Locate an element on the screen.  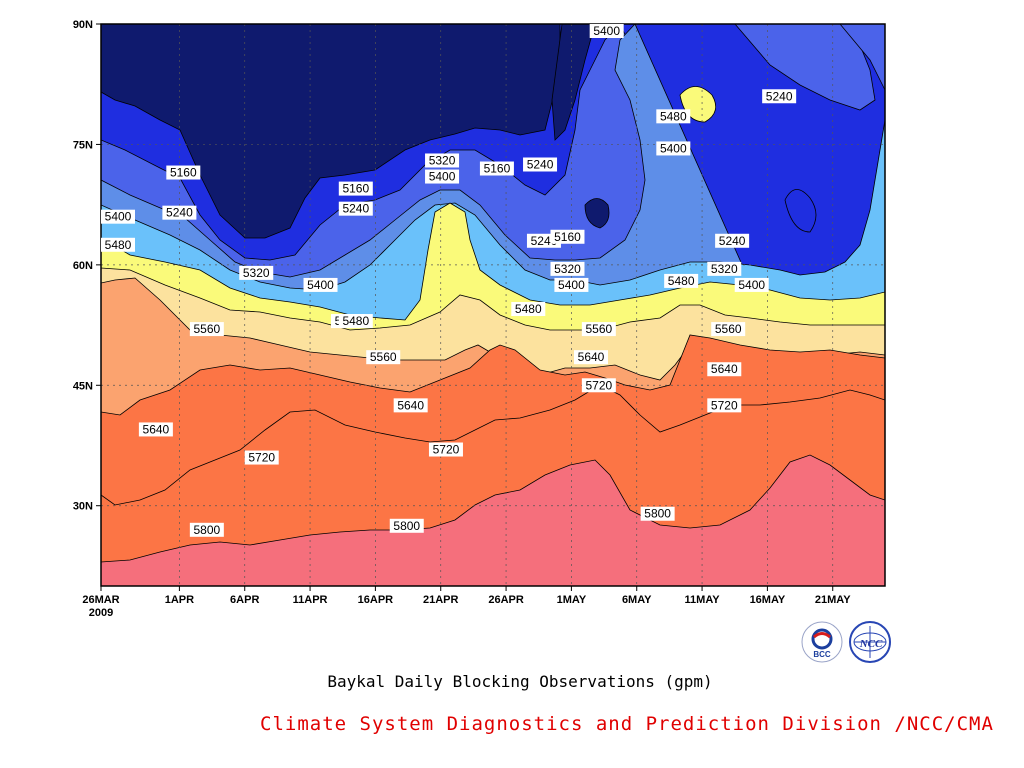
x-tick-label: 16APR is located at coordinates (376, 600).